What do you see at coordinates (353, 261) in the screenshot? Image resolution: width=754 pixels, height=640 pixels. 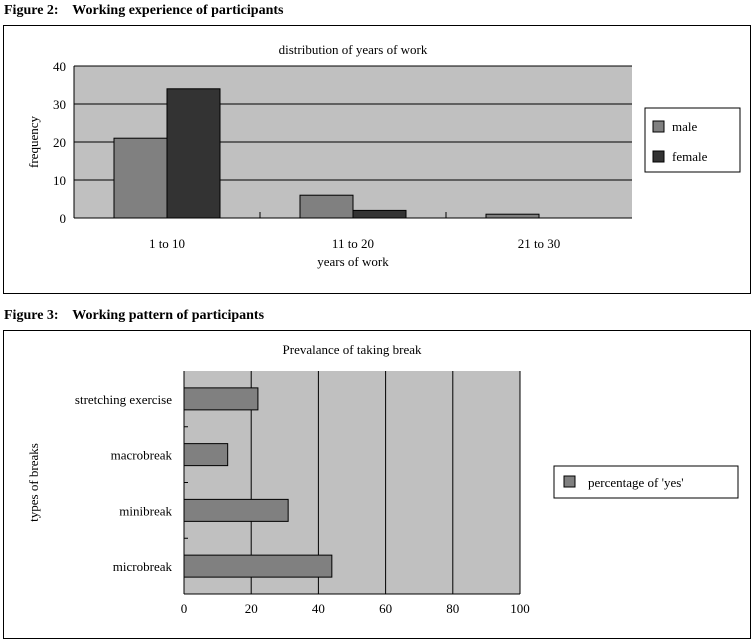 I see `x-axis-title: years of work` at bounding box center [353, 261].